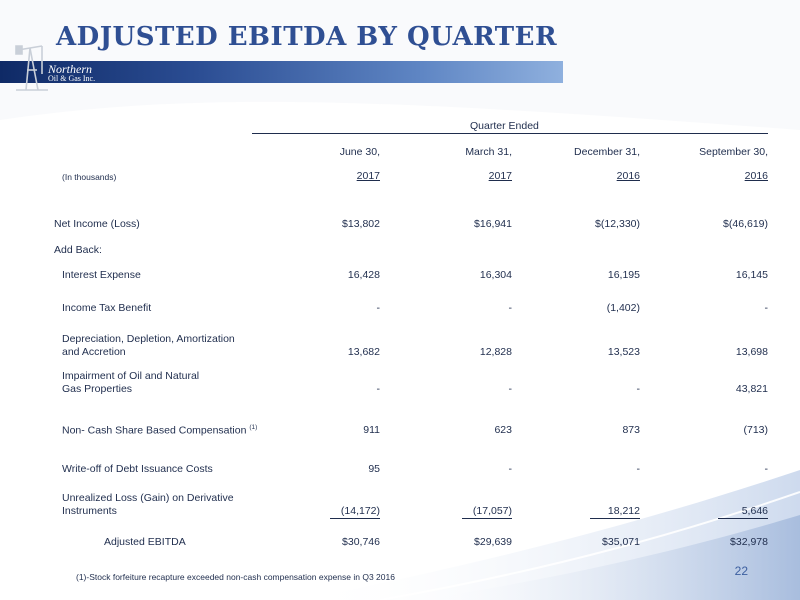 The image size is (800, 600). I want to click on table-cell: 43,821, so click(751, 389).